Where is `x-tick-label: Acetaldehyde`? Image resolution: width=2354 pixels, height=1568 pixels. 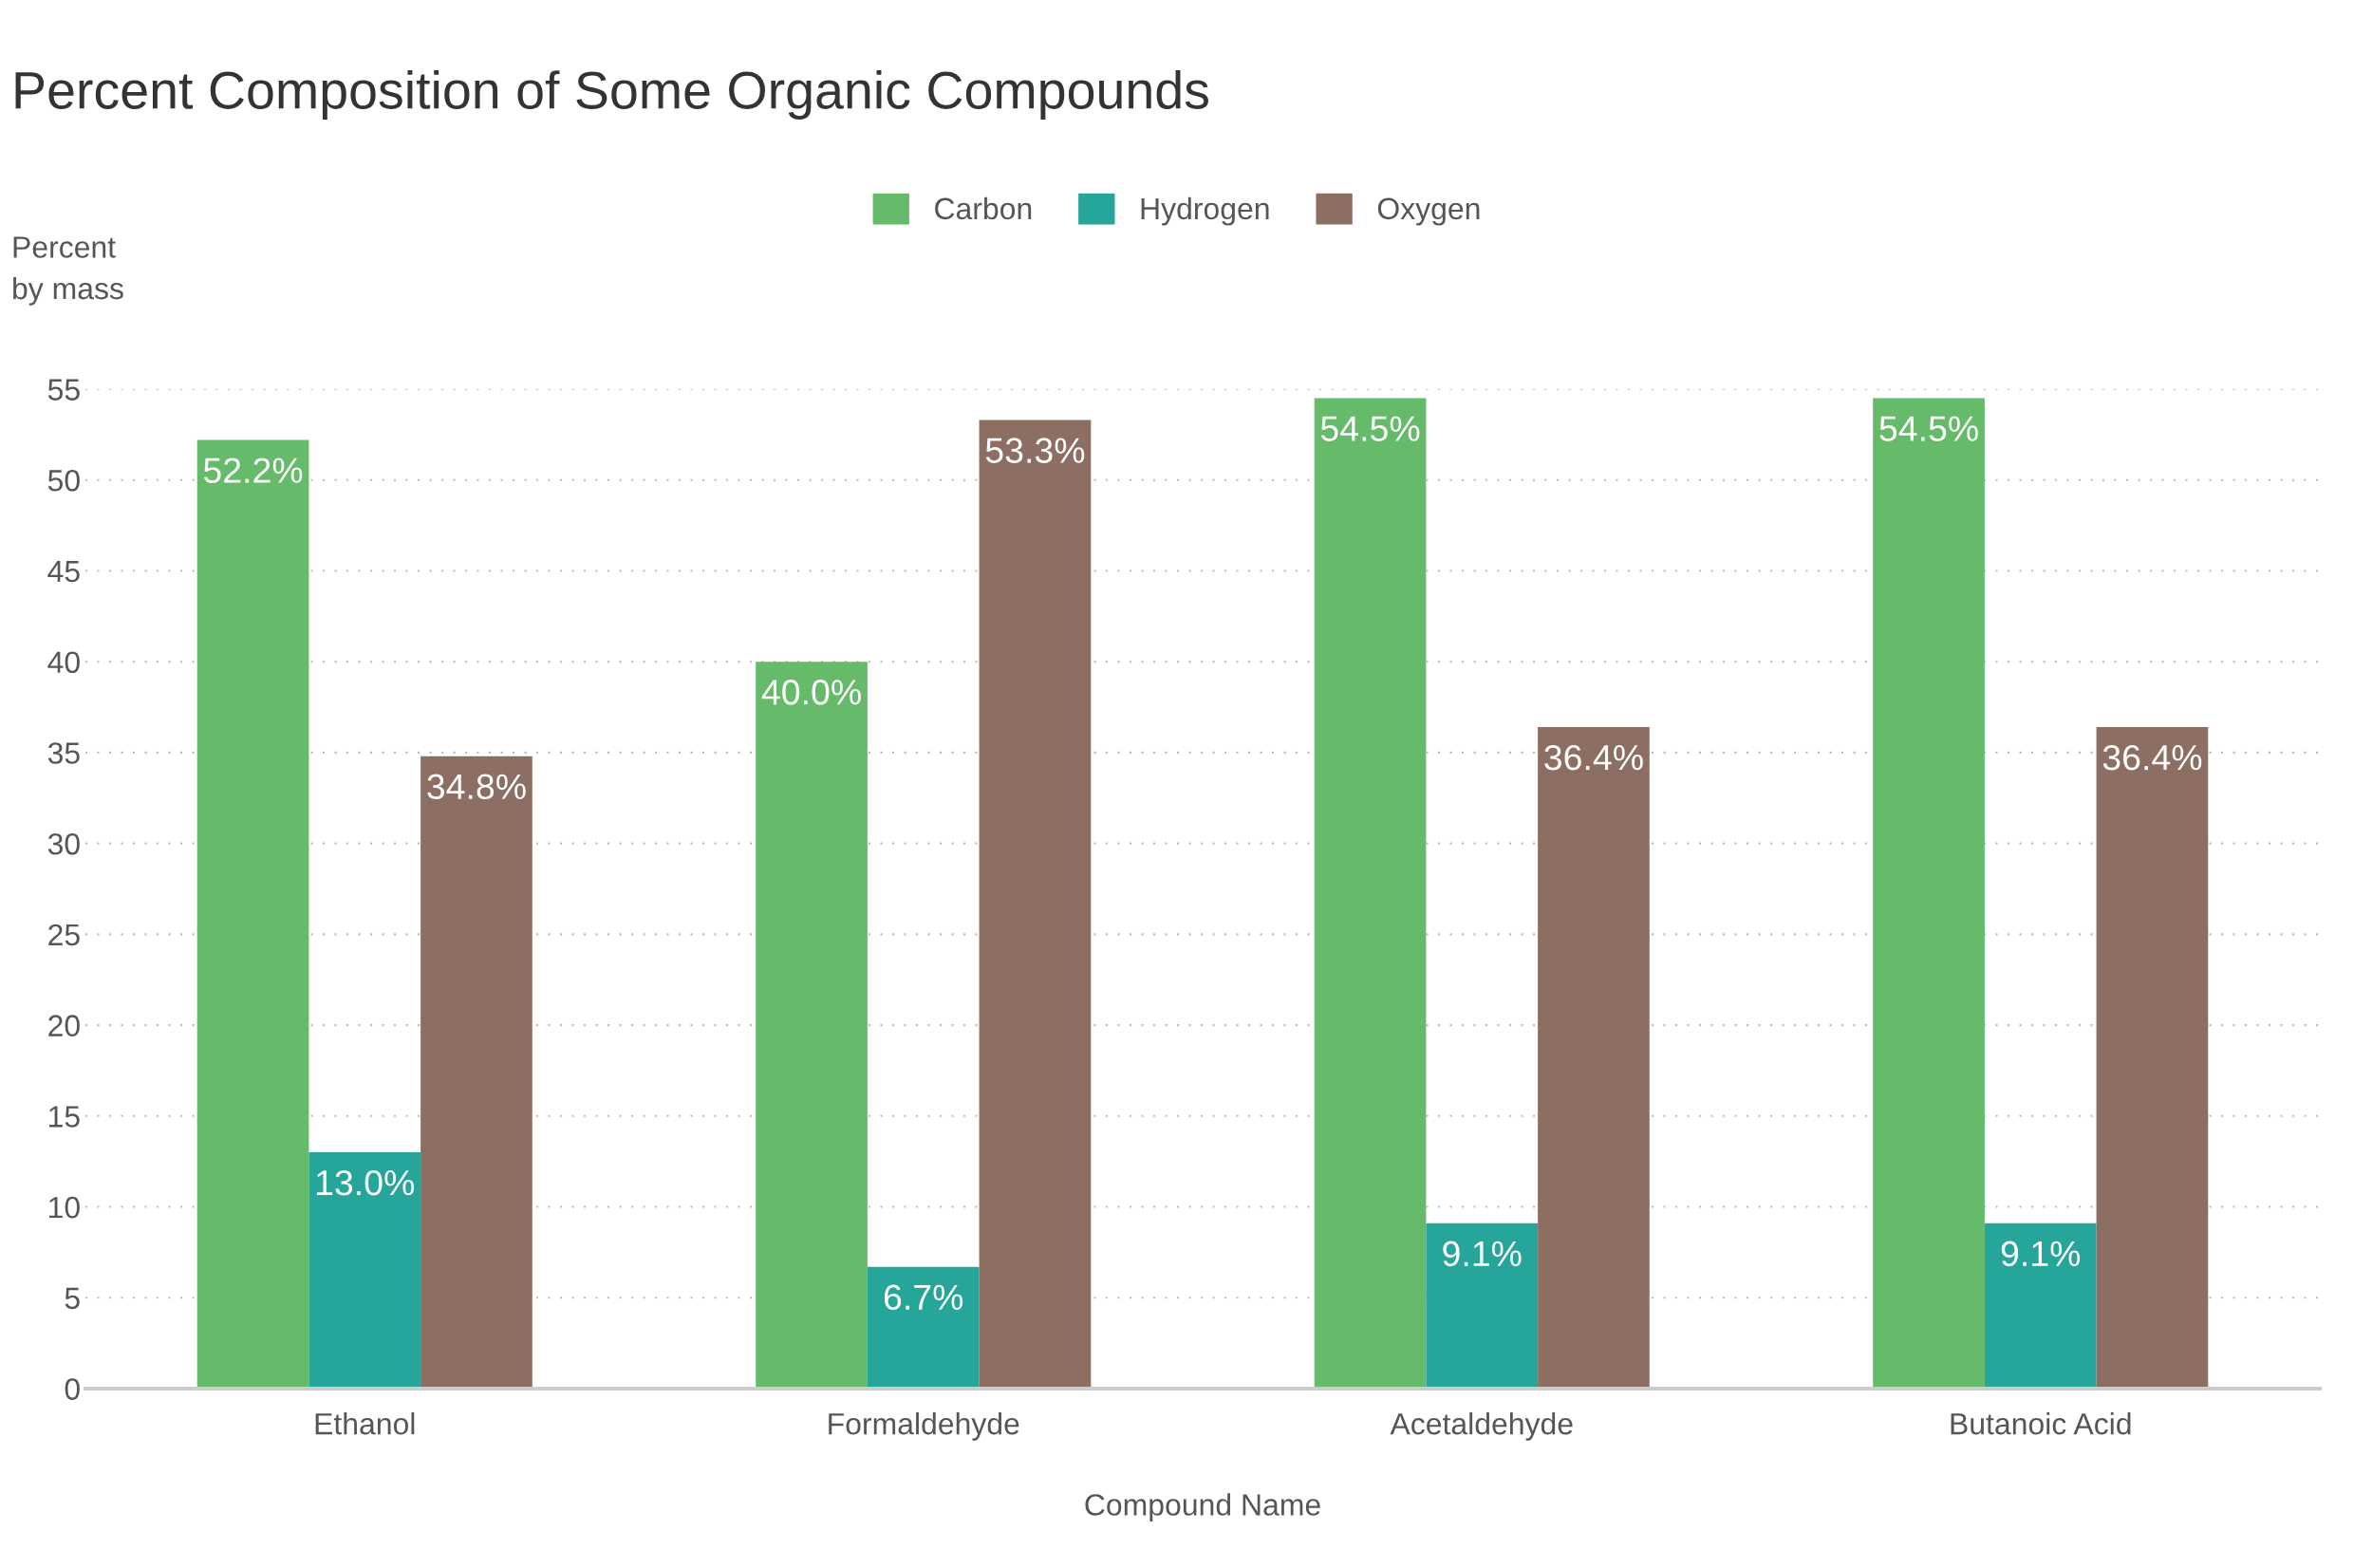 x-tick-label: Acetaldehyde is located at coordinates (1481, 1426).